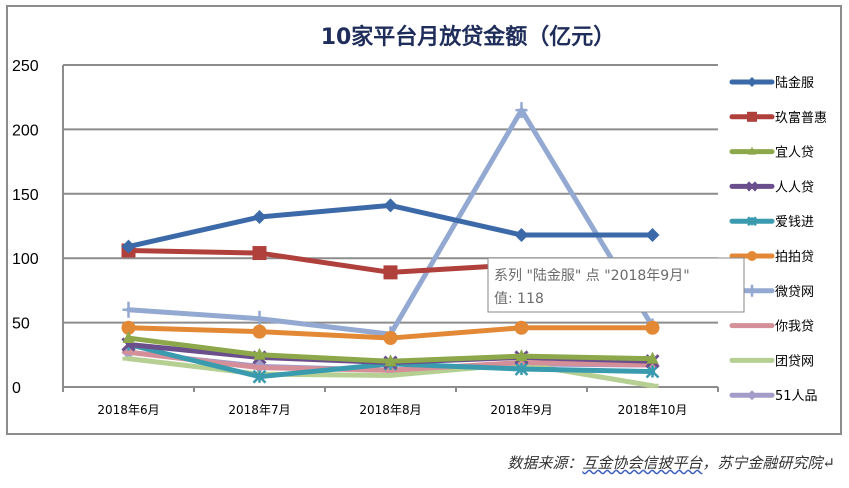 This screenshot has width=849, height=488. I want to click on legend-item: 爱钱进, so click(771, 222).